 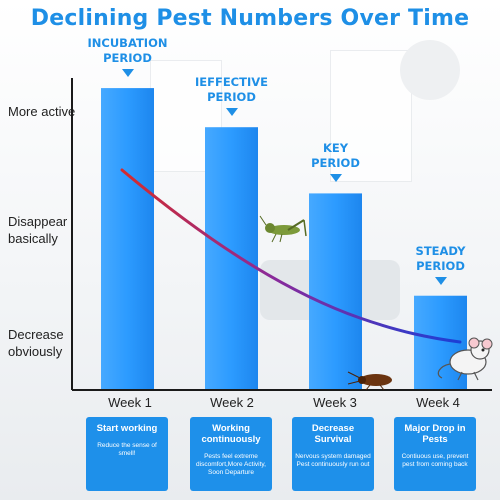 What do you see at coordinates (441, 259) in the screenshot?
I see `period-label: STEADY PERIOD` at bounding box center [441, 259].